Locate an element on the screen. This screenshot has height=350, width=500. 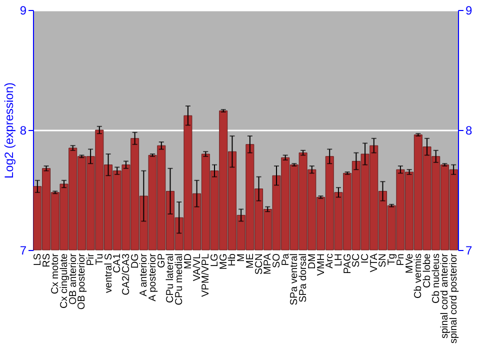
x-tick-label: IC is located at coordinates (366, 259).